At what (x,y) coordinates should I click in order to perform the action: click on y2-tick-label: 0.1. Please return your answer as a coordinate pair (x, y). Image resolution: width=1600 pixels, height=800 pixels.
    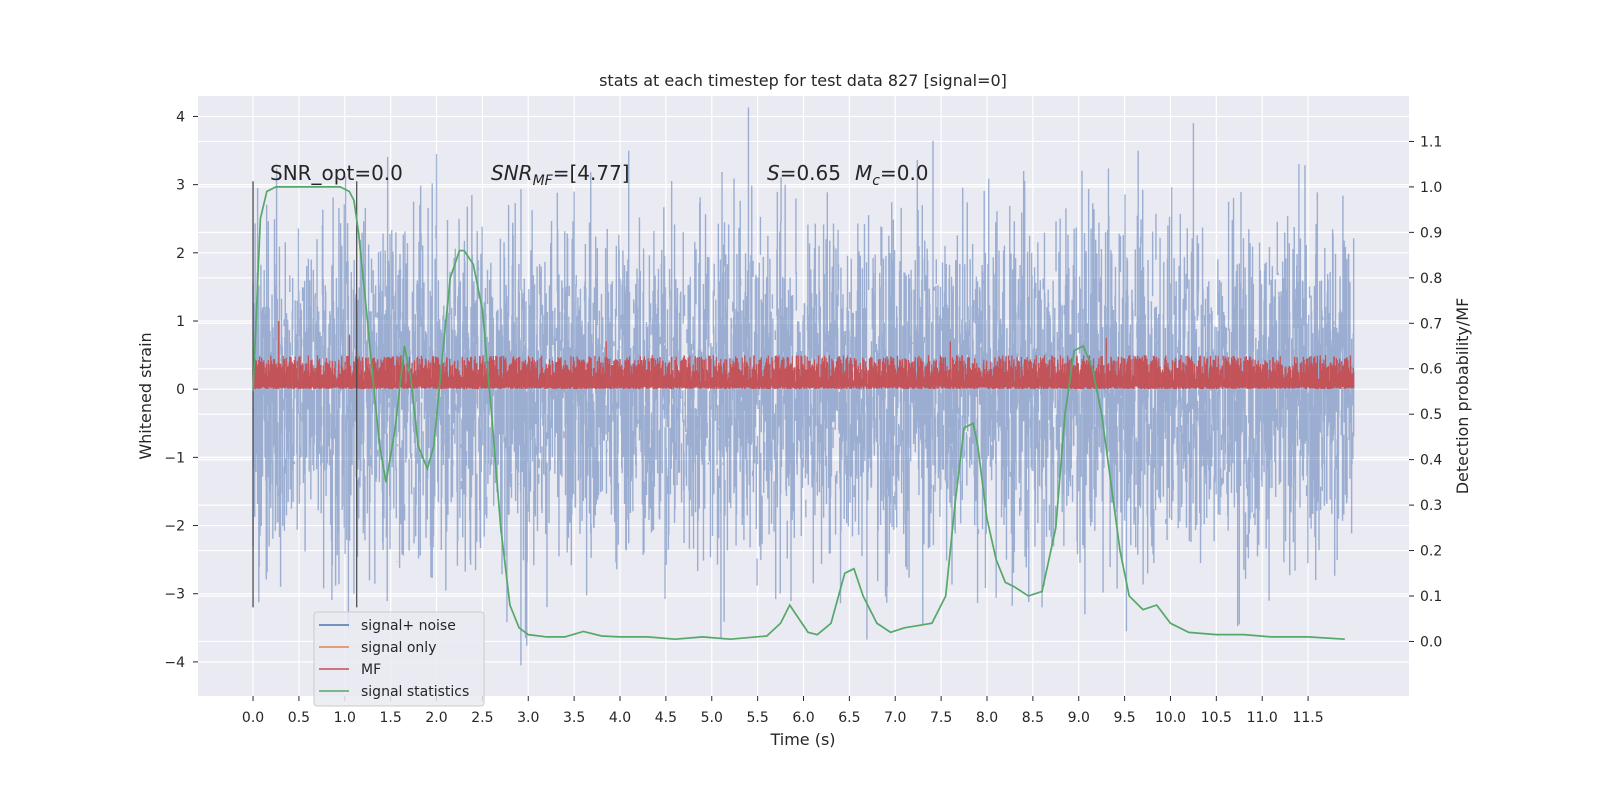
    Looking at the image, I should click on (1431, 597).